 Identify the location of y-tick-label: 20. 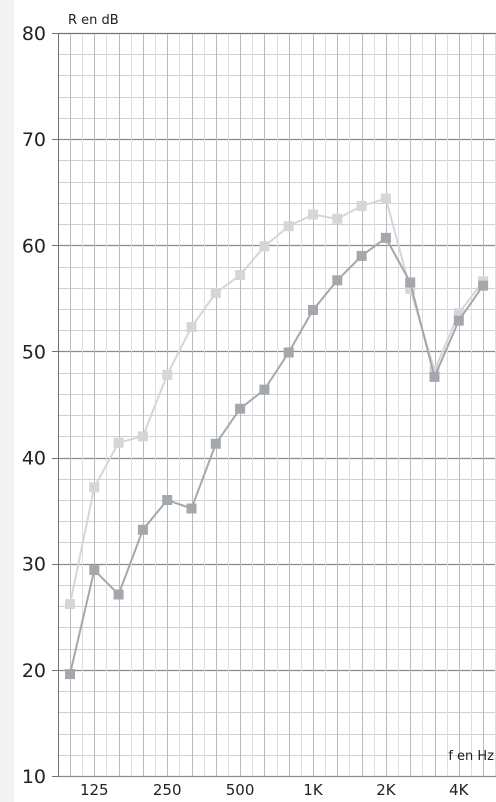
(34, 671).